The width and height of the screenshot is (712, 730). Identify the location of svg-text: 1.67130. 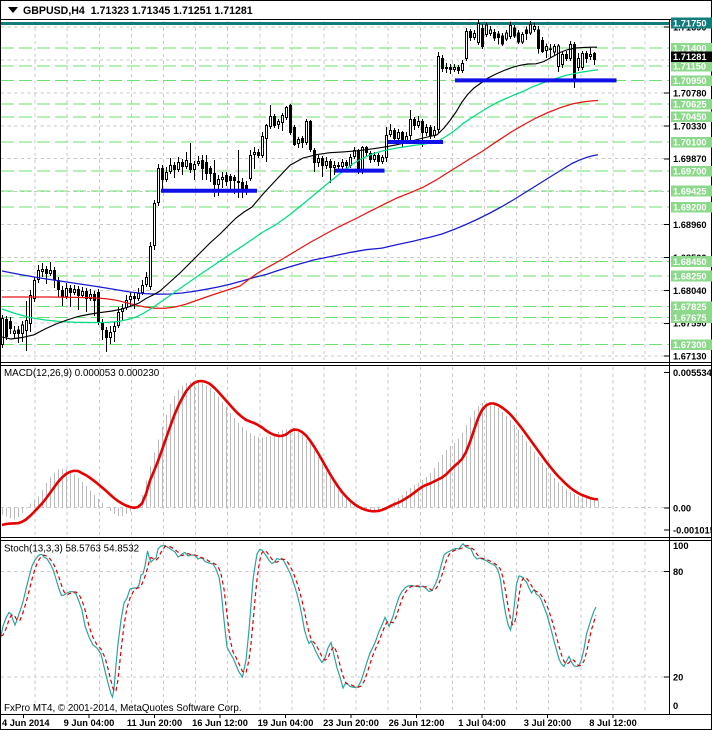
(690, 357).